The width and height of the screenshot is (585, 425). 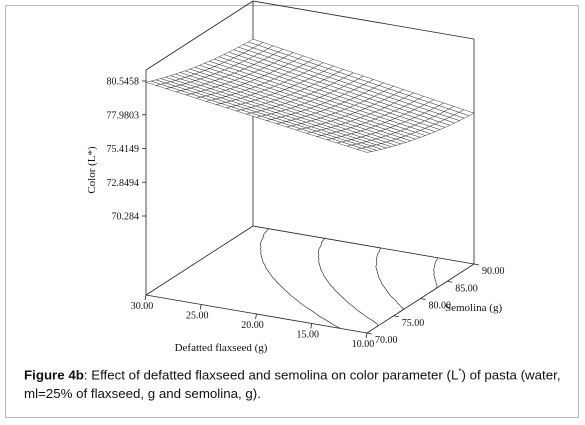 What do you see at coordinates (199, 260) in the screenshot?
I see `floor-edge-left` at bounding box center [199, 260].